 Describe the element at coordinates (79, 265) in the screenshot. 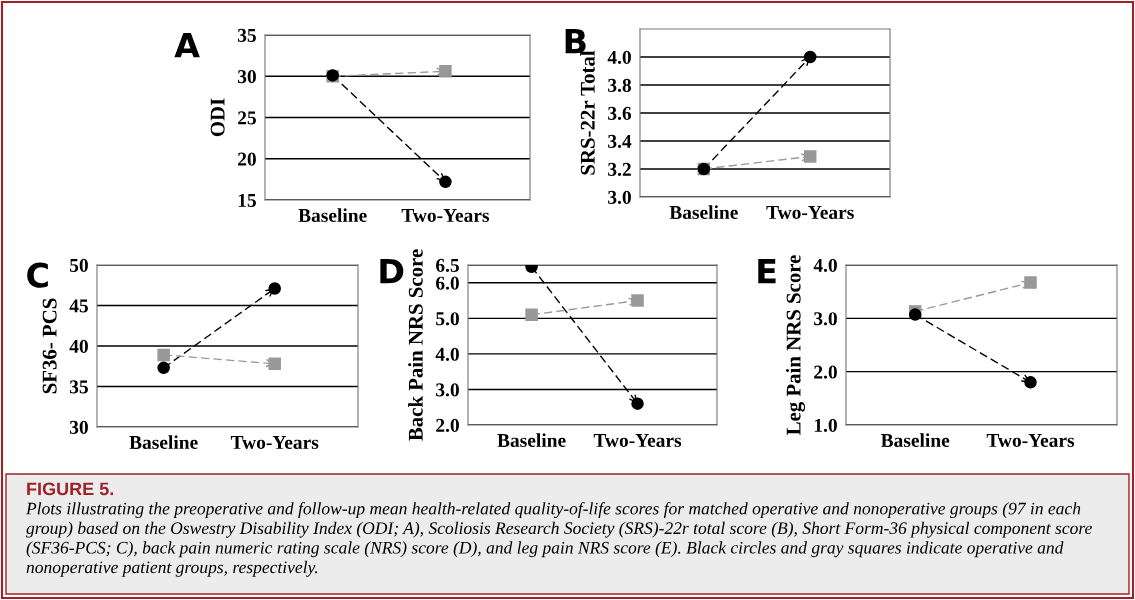

I see `y-tick-label: 50` at that location.